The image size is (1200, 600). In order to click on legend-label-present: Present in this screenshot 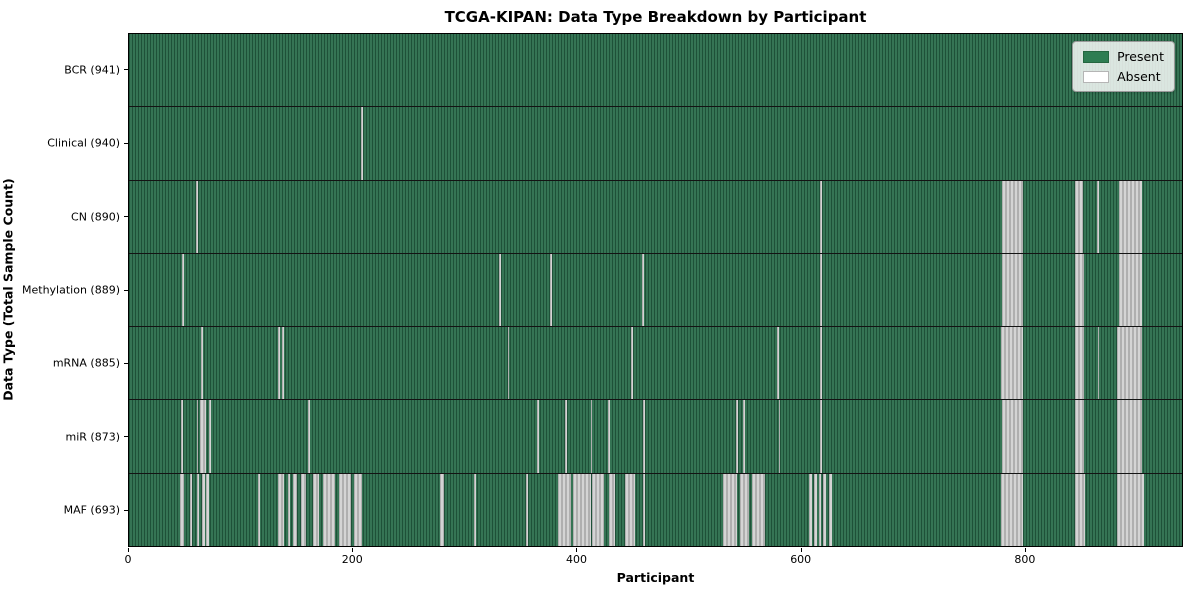, I will do `click(1140, 56)`.